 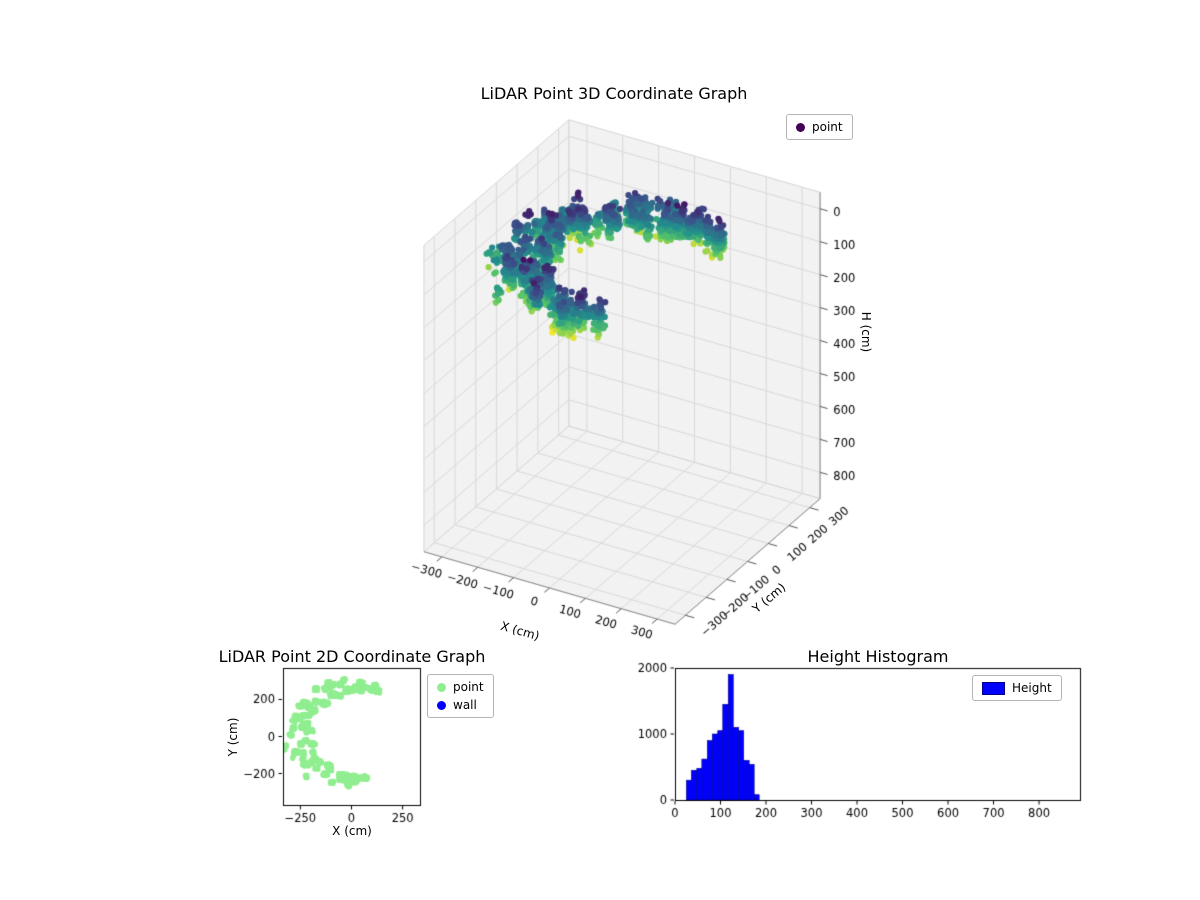 What do you see at coordinates (233, 737) in the screenshot?
I see `plot2d-yaxis-label: Y (cm)` at bounding box center [233, 737].